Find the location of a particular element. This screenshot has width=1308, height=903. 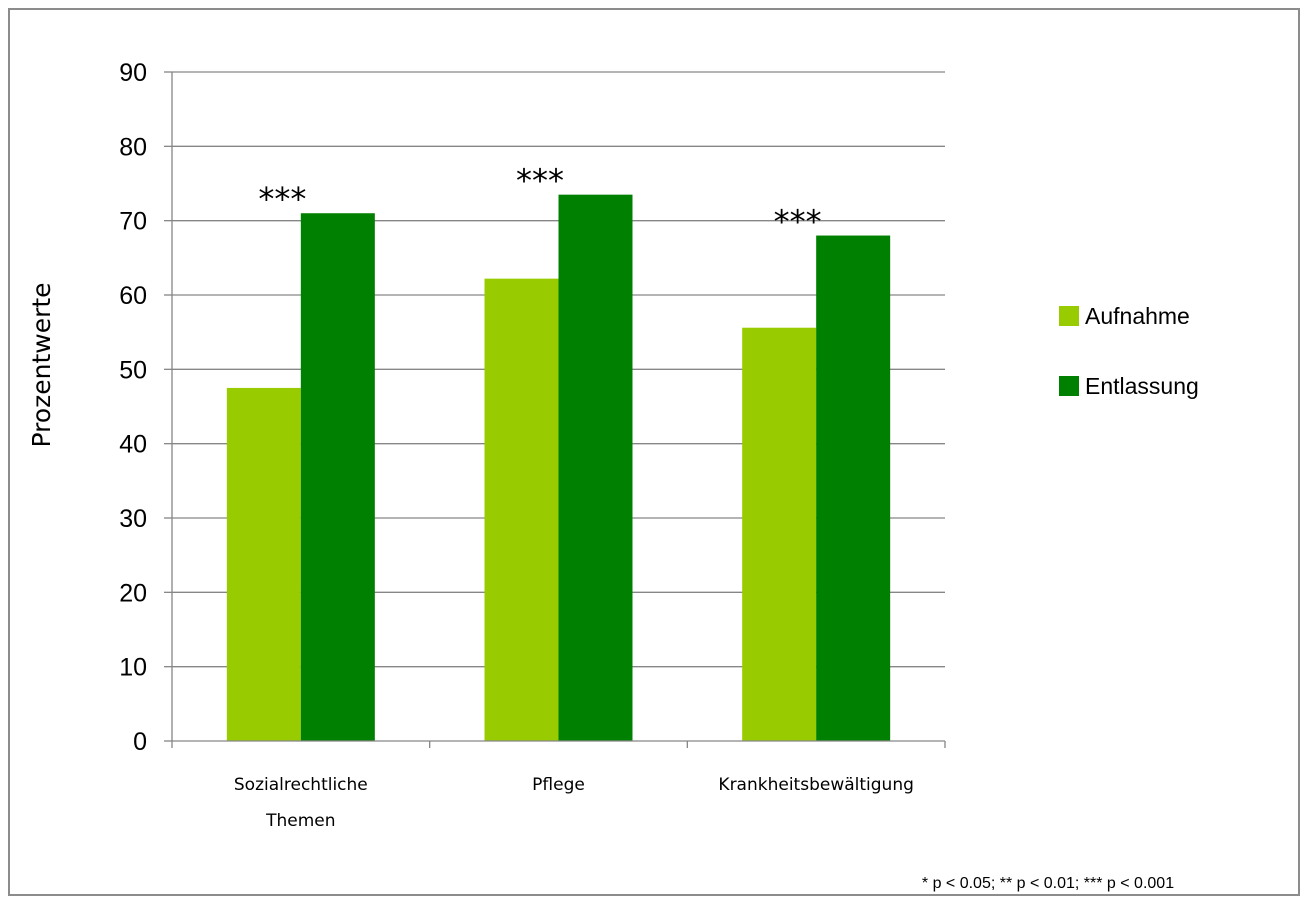

legend-swatch-aufnahme is located at coordinates (1069, 316).